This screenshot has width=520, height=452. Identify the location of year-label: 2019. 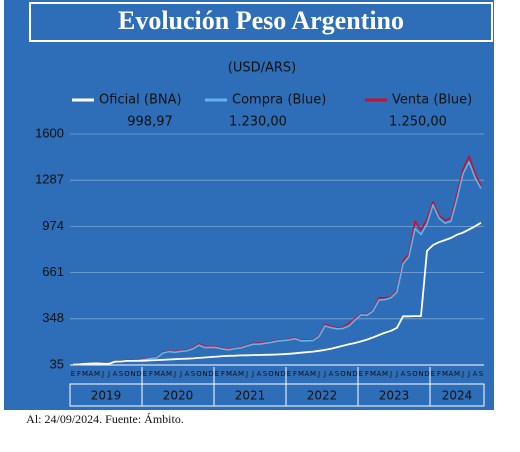
(106, 396).